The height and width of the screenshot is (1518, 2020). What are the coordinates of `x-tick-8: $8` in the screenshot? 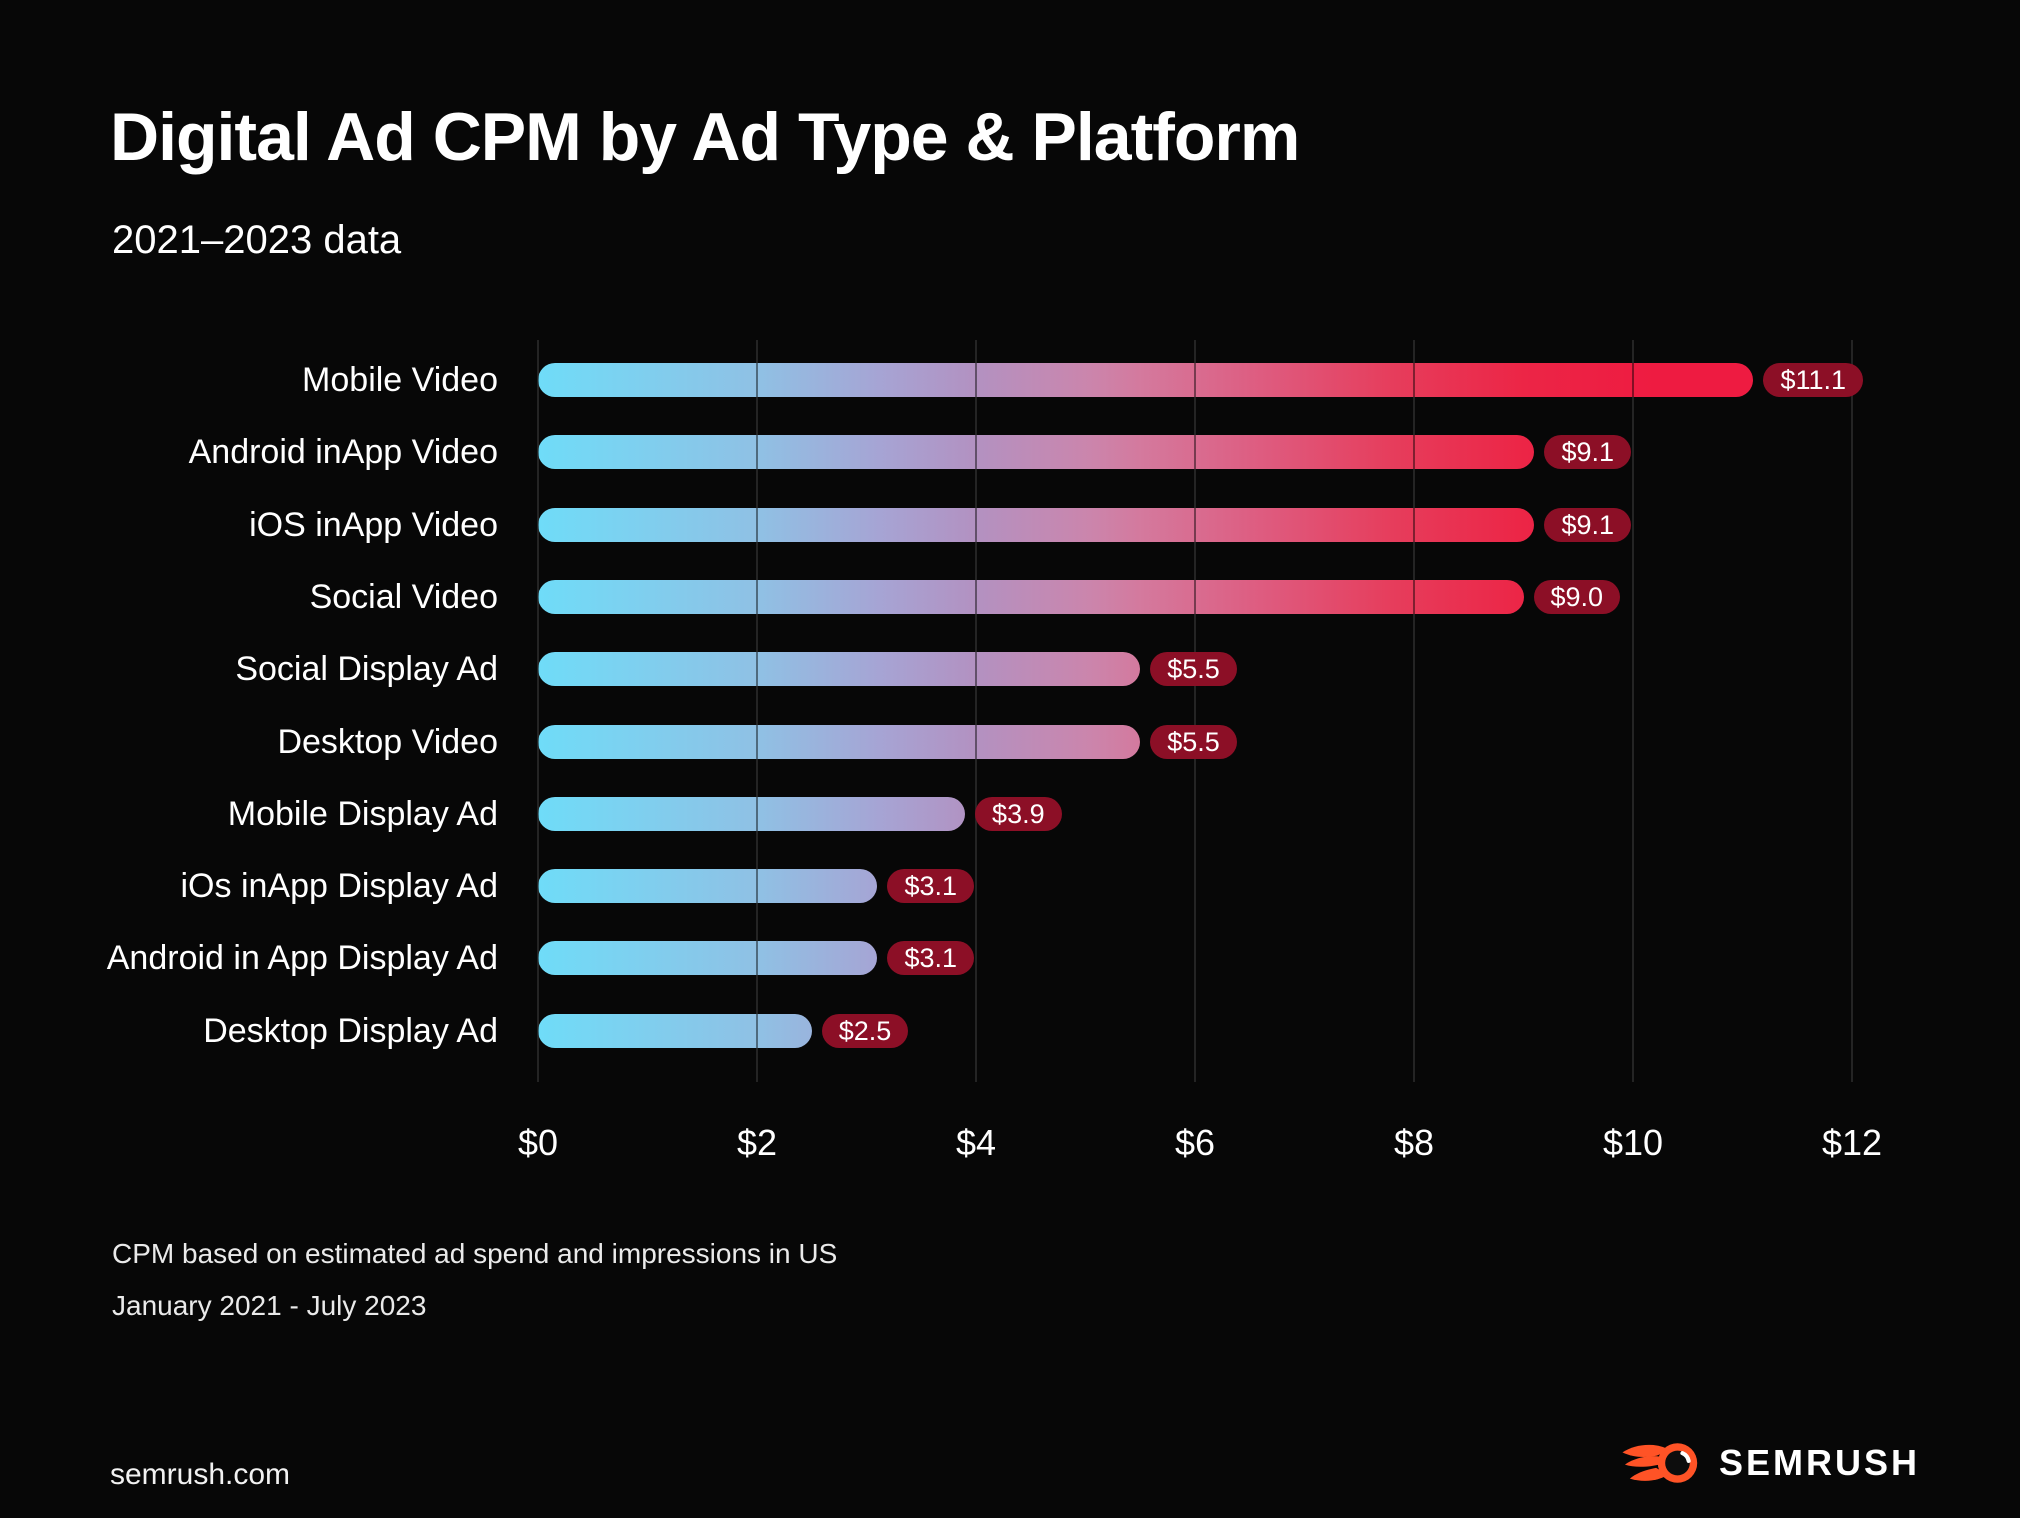 It's located at (1414, 1142).